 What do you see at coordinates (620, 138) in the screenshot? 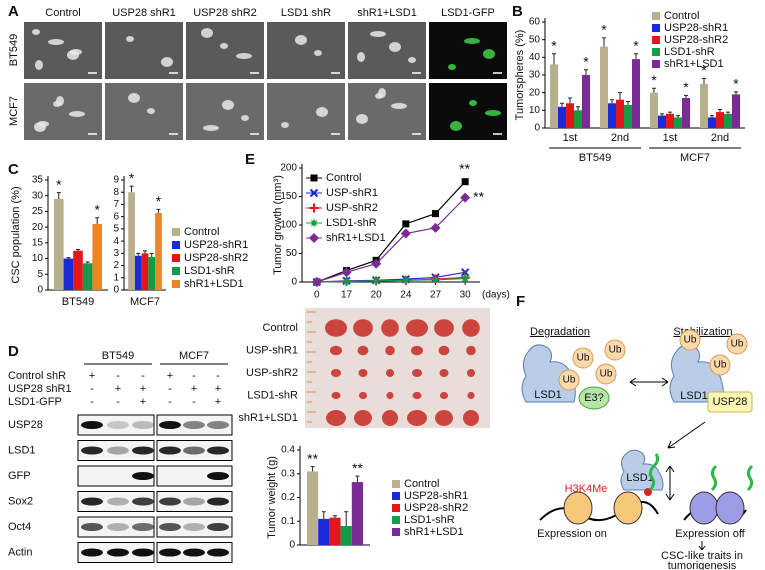
I see `x-tick-label: 2nd` at bounding box center [620, 138].